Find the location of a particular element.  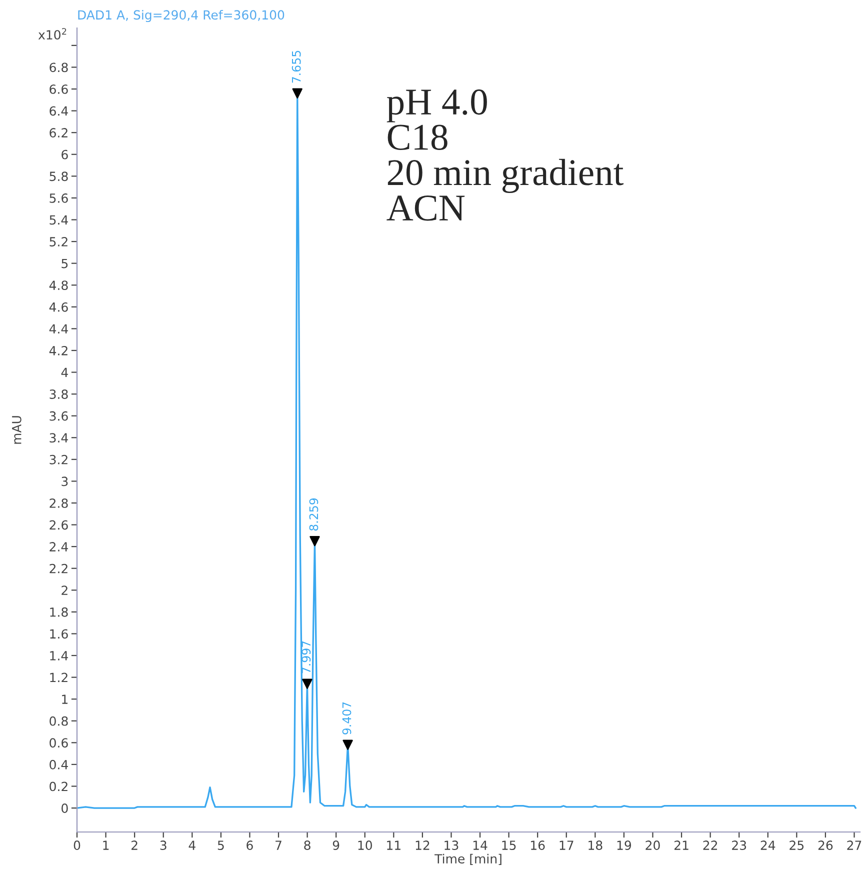

y-tick-label: 6 is located at coordinates (65, 155).